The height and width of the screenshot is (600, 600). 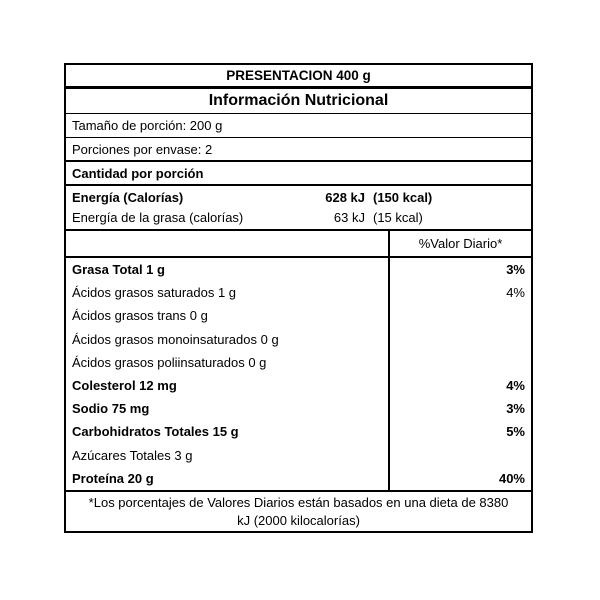 I want to click on nutrient-name: Ácidos grasos monoinsaturados 0 g, so click(x=175, y=339).